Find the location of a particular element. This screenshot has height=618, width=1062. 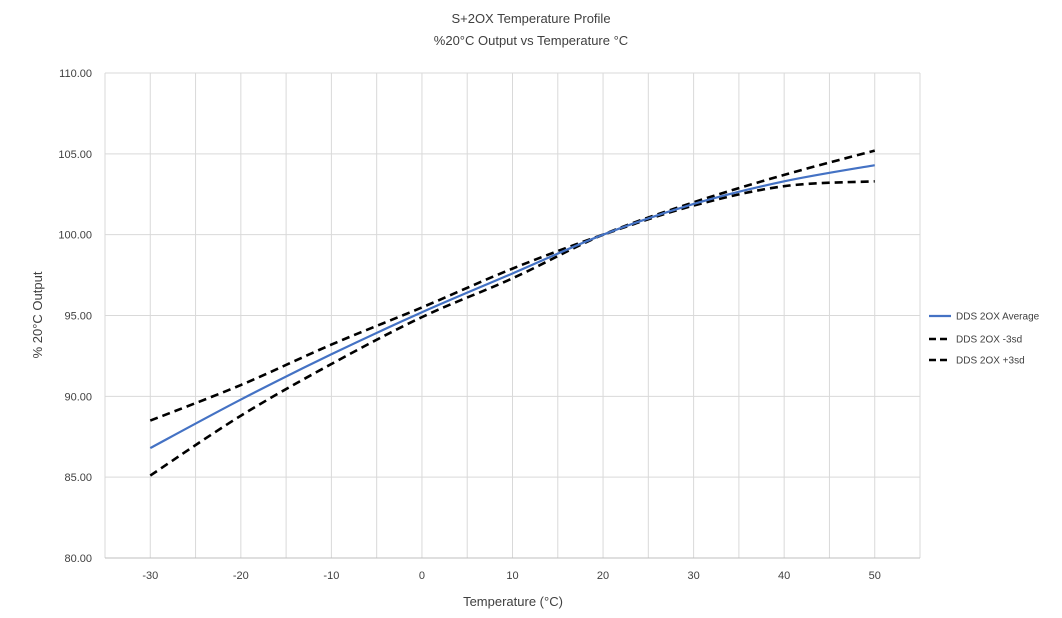

x-axis-title: Temperature (°C) is located at coordinates (513, 601).